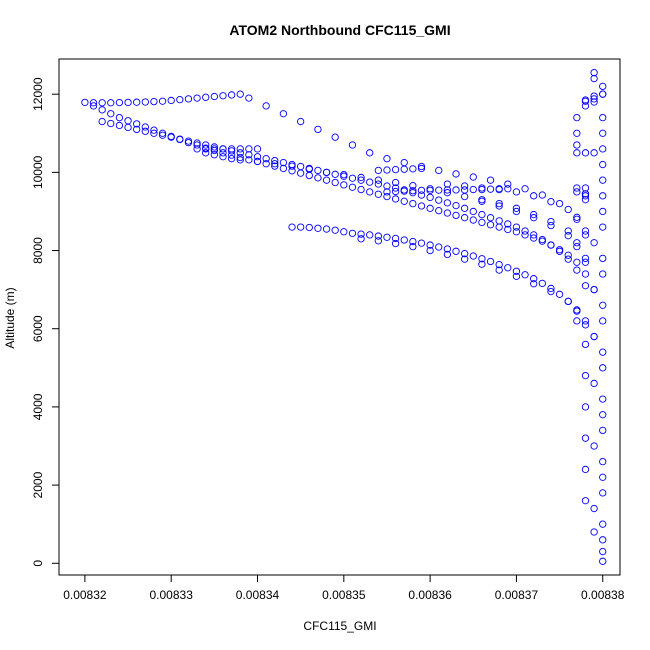 The width and height of the screenshot is (650, 650). I want to click on y-tick-label: 4000, so click(38, 406).